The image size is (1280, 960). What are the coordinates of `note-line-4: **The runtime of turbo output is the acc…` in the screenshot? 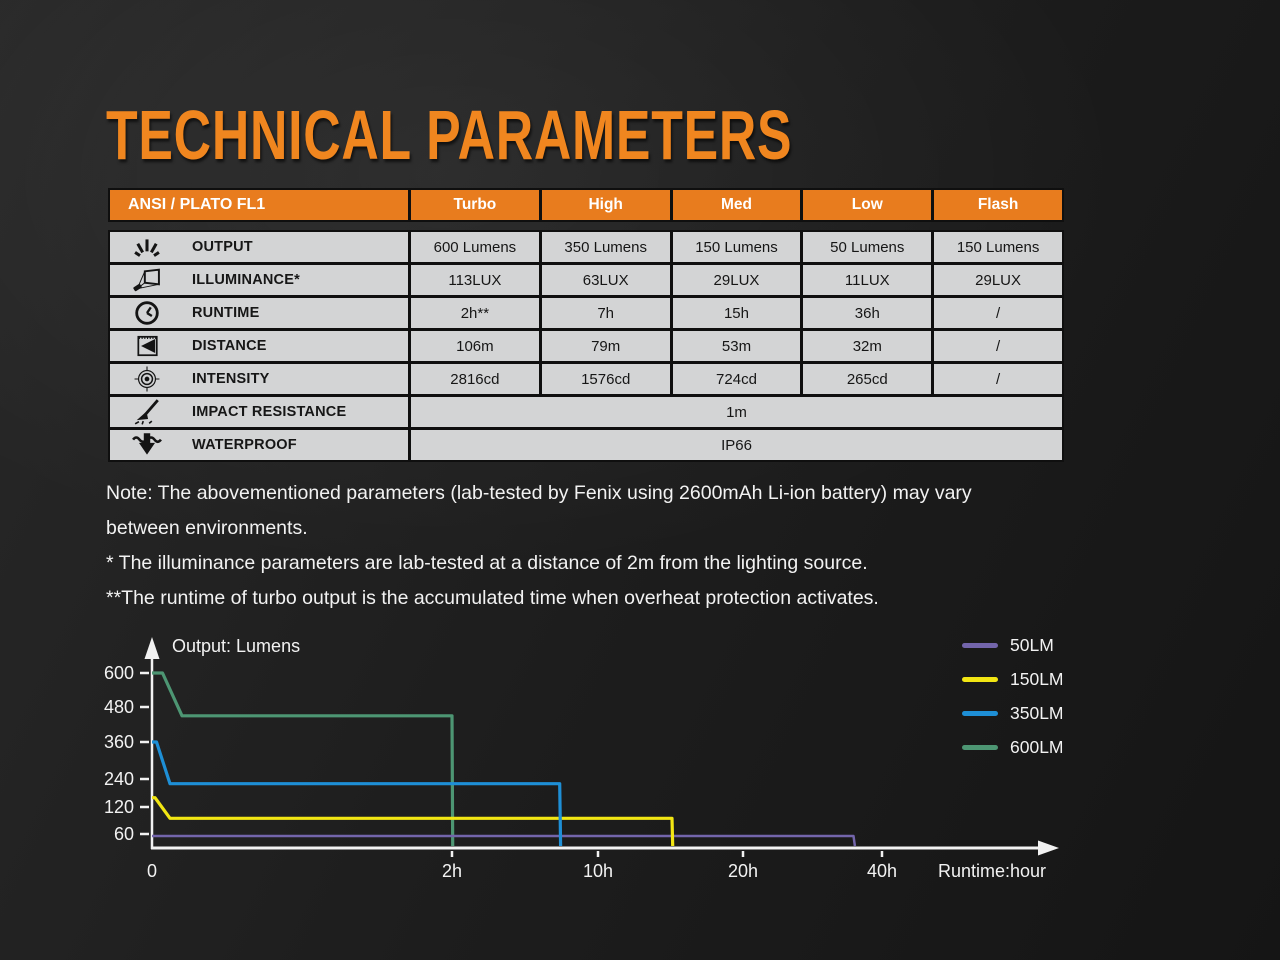 It's located at (492, 598).